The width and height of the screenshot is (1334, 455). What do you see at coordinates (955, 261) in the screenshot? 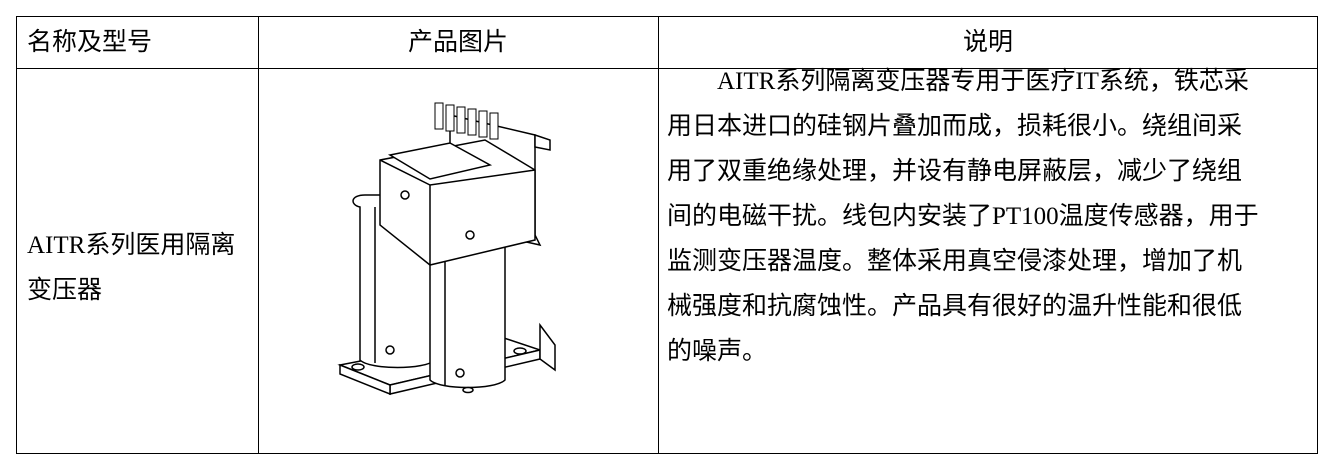
I see `text-line: 监测变压器温度。整体采用真空侵漆处理，增加了机` at bounding box center [955, 261].